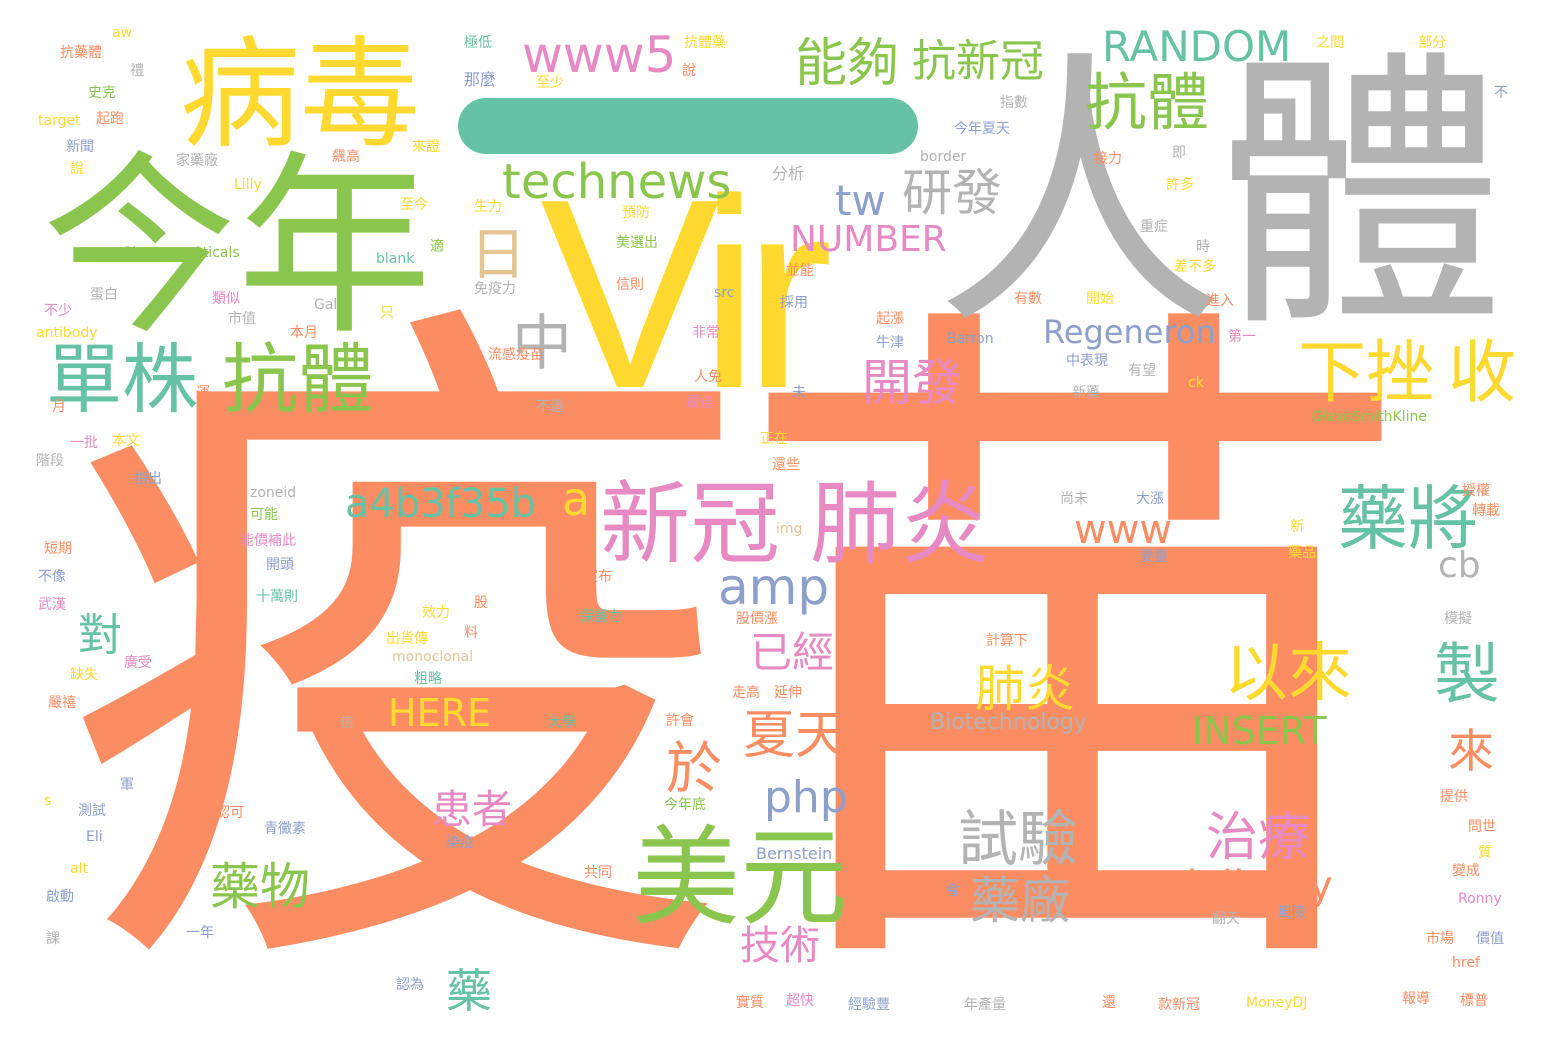  I want to click on word-cloud-term: 問世, so click(1482, 827).